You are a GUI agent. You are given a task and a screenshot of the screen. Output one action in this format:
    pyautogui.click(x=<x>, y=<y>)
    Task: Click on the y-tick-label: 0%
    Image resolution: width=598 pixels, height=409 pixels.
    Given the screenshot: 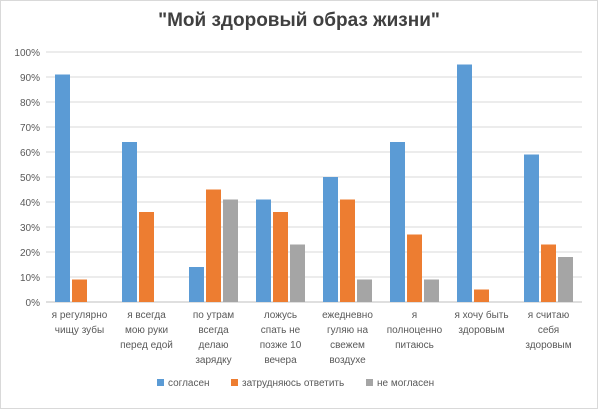 What is the action you would take?
    pyautogui.click(x=33, y=303)
    